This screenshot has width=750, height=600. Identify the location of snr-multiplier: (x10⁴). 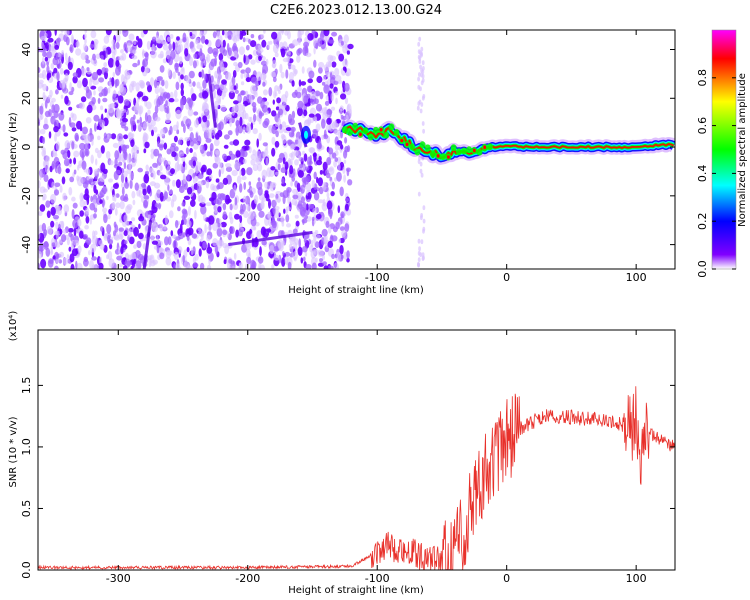
(13, 326).